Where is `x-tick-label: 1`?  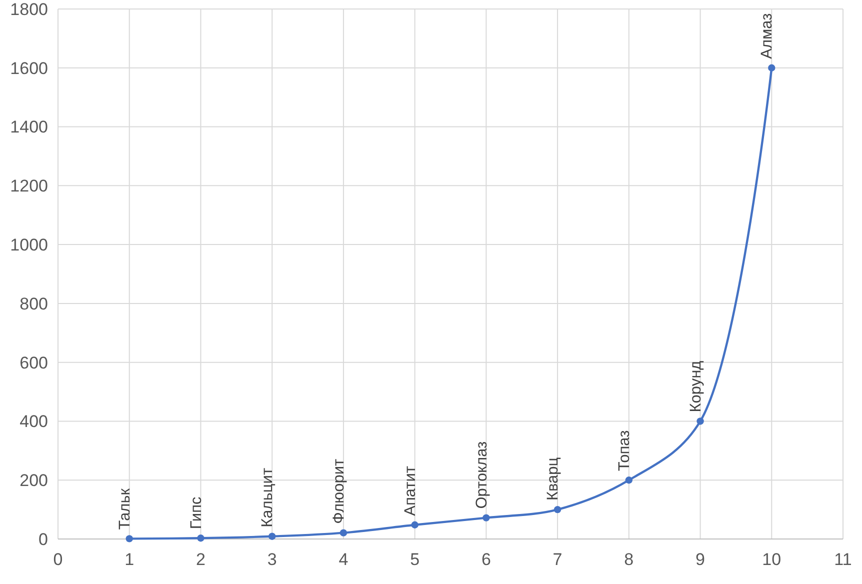 x-tick-label: 1 is located at coordinates (129, 559).